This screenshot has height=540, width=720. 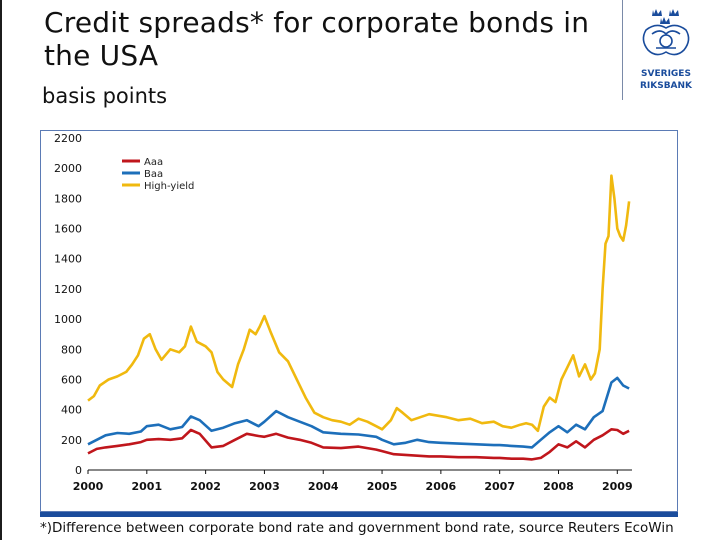 I want to click on y-tick-label: 1400, so click(x=68, y=259).